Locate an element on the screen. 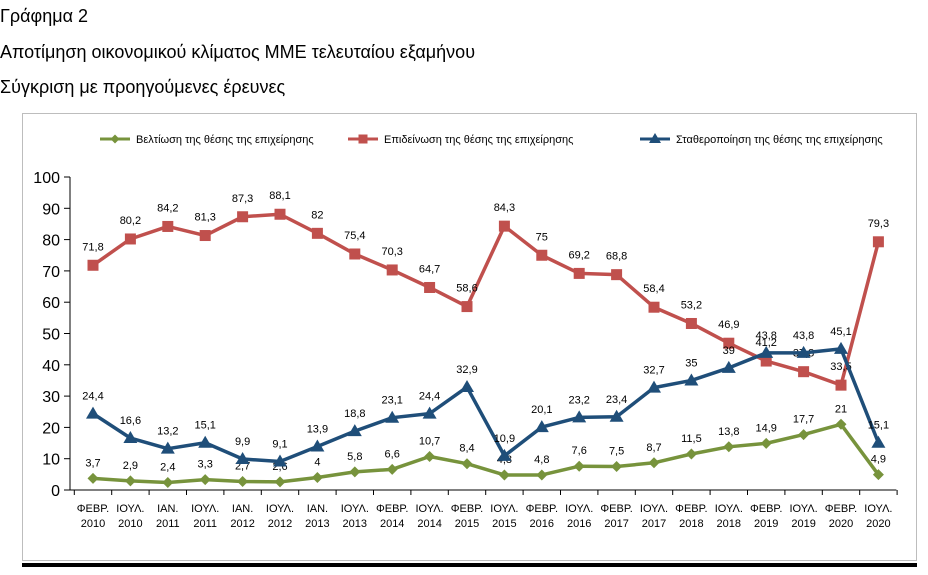 This screenshot has height=575, width=928. data-label: 84,3 is located at coordinates (504, 208).